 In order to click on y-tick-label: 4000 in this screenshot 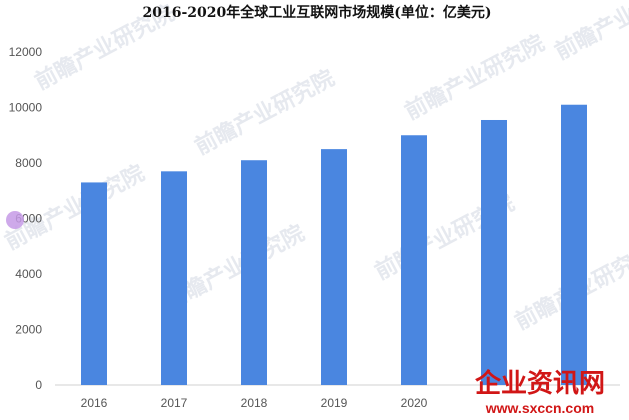, I will do `click(28, 274)`.